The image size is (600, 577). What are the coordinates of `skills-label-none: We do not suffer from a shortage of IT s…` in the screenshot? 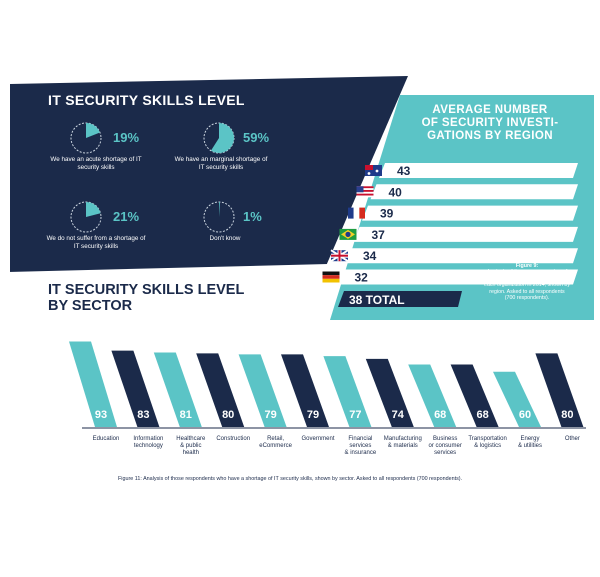 It's located at (96, 242).